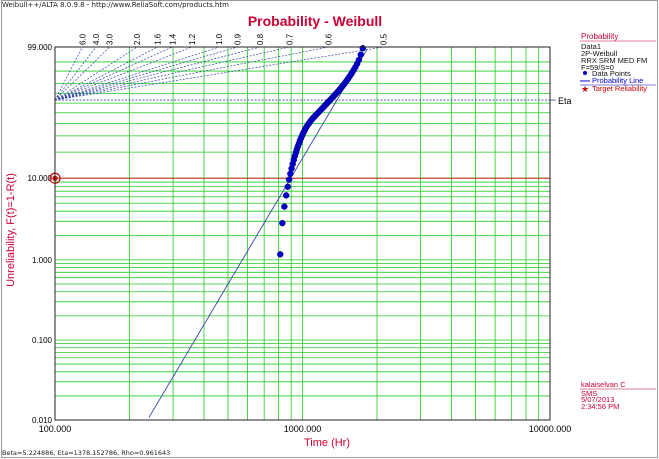  What do you see at coordinates (599, 53) in the screenshot?
I see `legend-line: 2P-Weibull` at bounding box center [599, 53].